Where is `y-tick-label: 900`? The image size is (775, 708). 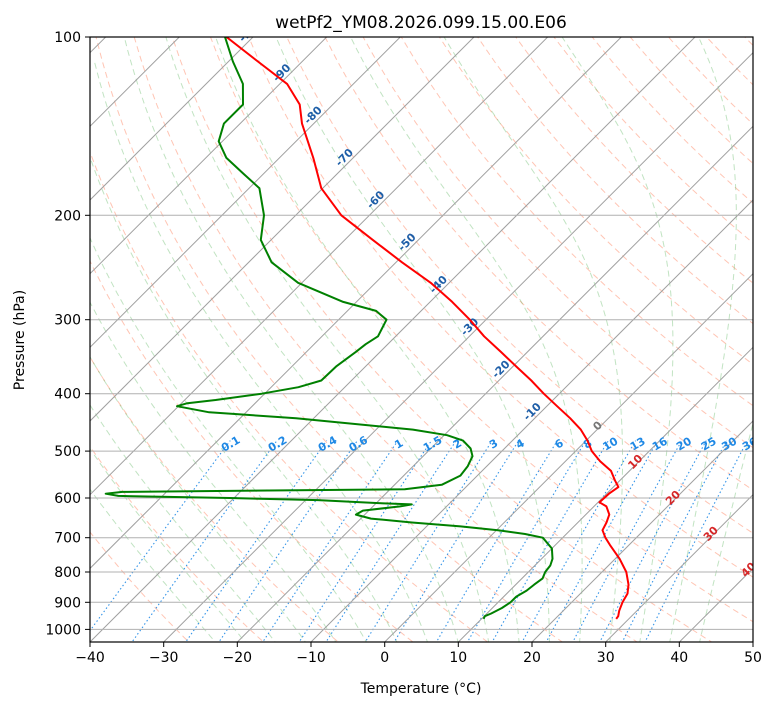 y-tick-label: 900 is located at coordinates (67, 603).